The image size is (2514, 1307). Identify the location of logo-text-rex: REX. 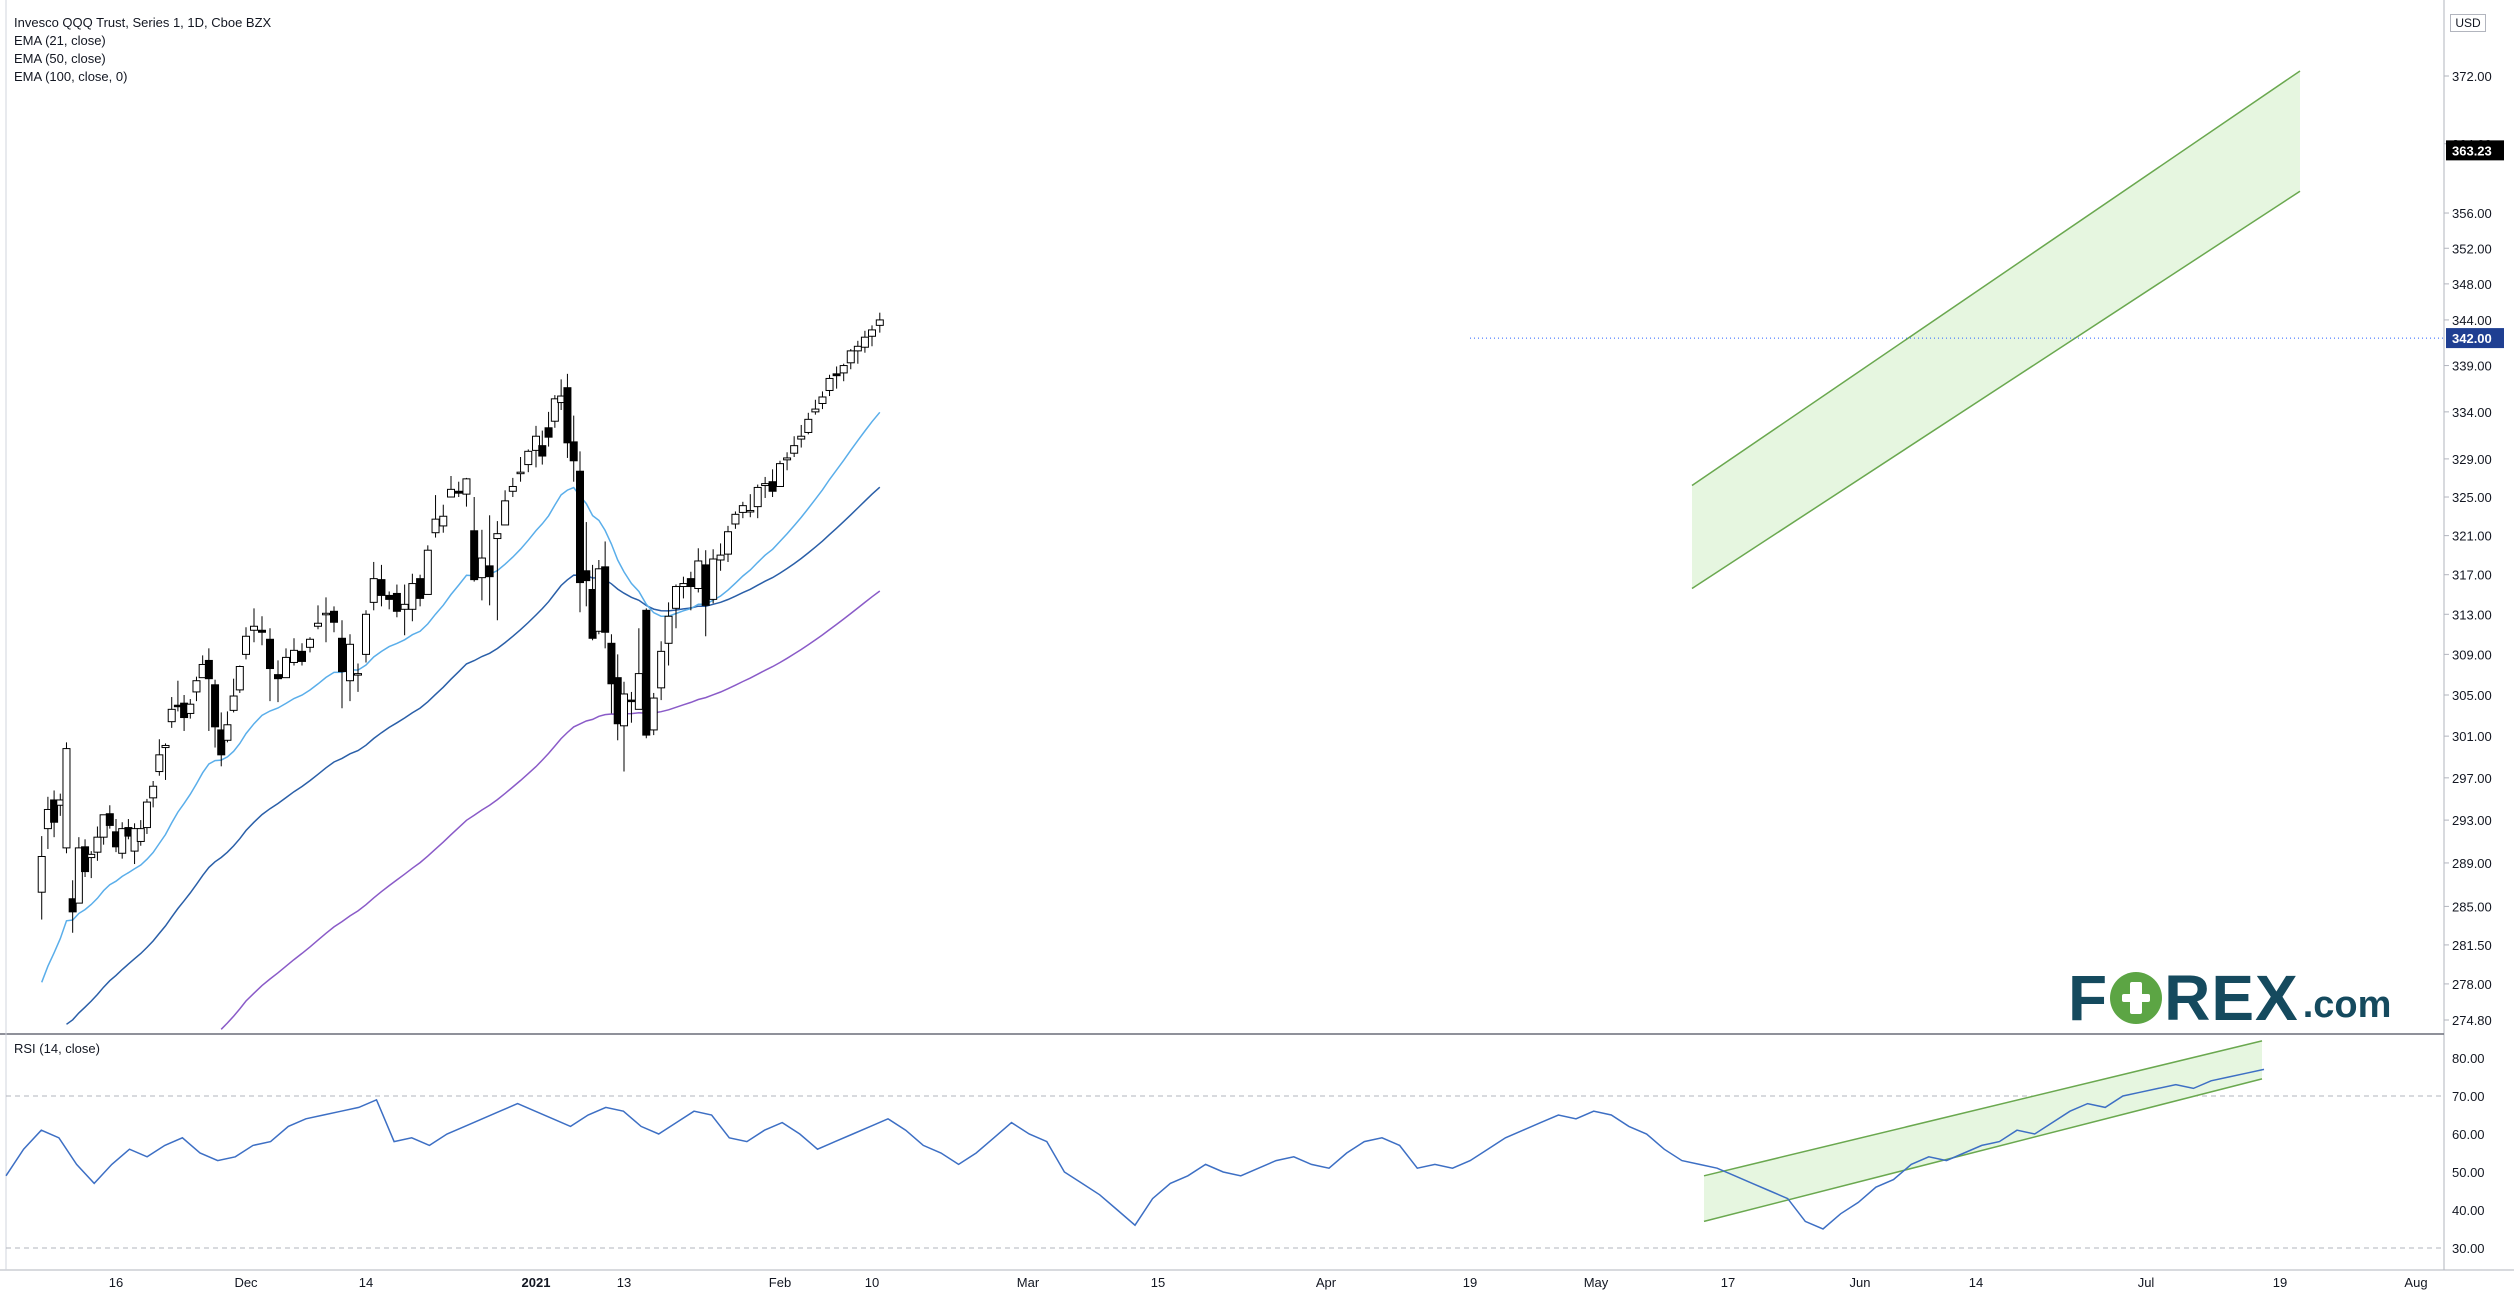
(2231, 998).